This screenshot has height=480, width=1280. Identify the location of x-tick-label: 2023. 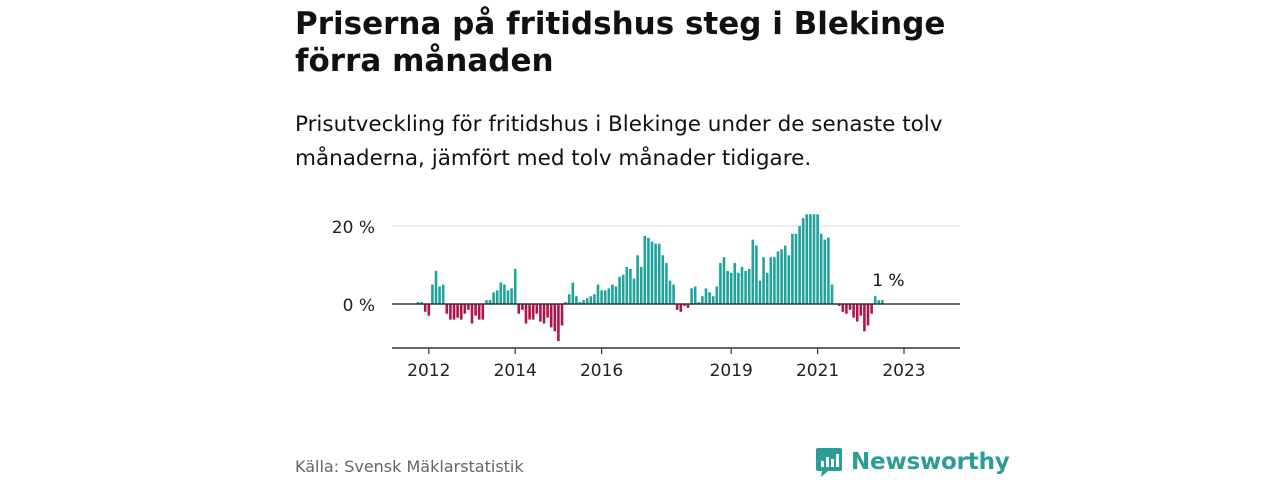
(903, 371).